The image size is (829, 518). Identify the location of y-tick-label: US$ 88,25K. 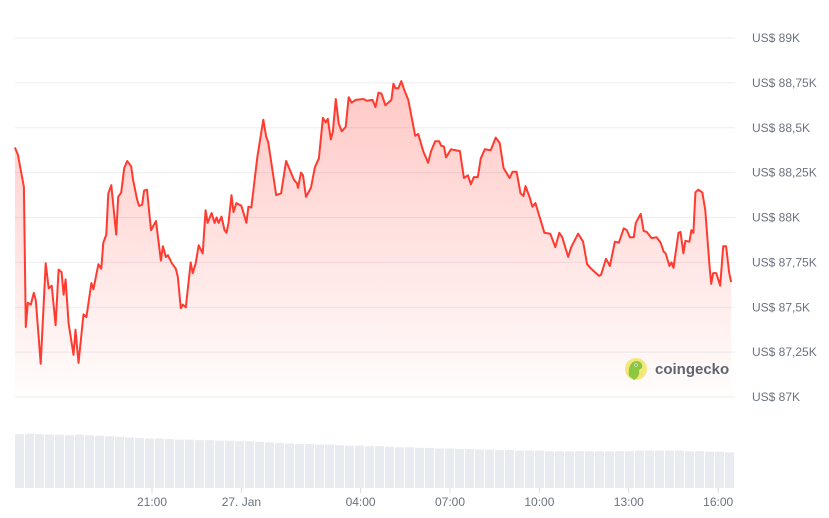
(784, 173).